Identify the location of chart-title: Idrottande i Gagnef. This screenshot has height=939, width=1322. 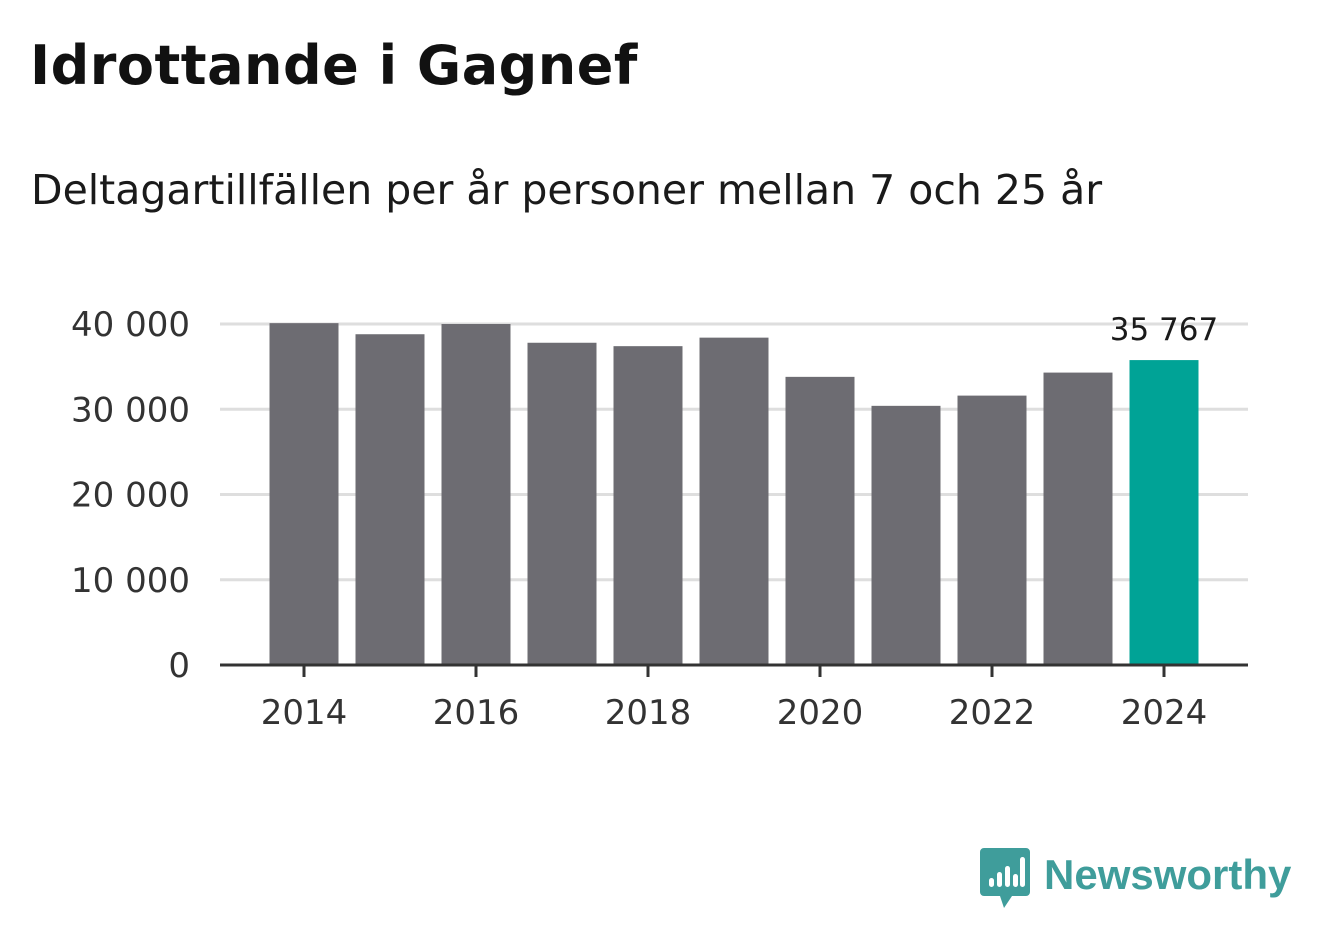
(334, 65).